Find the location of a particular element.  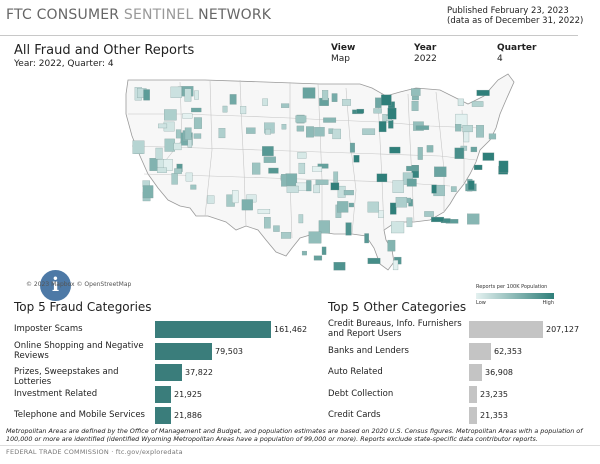

info-icon: i is located at coordinates (55, 285).